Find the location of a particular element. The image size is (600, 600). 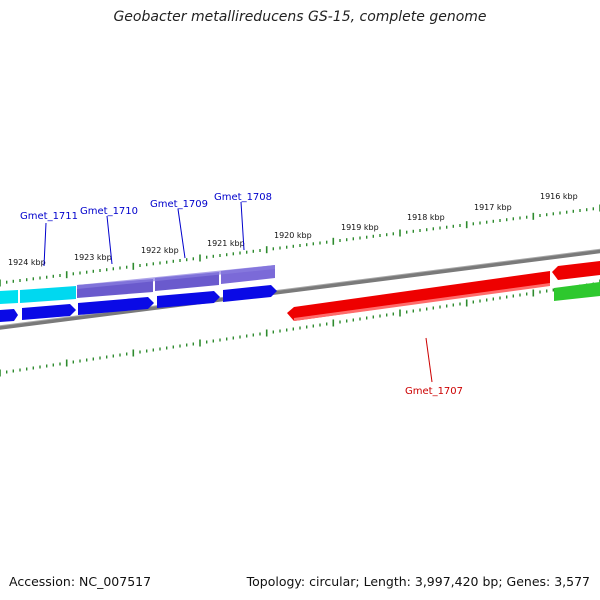

ruler-label-1918: 1918 kbp is located at coordinates (426, 217).